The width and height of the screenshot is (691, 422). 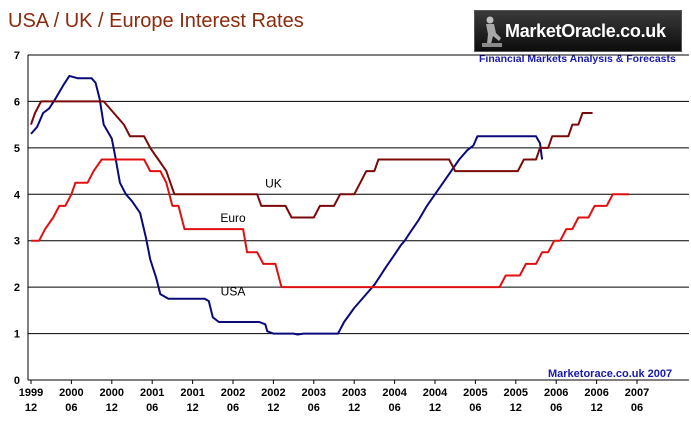 What do you see at coordinates (17, 195) in the screenshot?
I see `y-tick-label: 4` at bounding box center [17, 195].